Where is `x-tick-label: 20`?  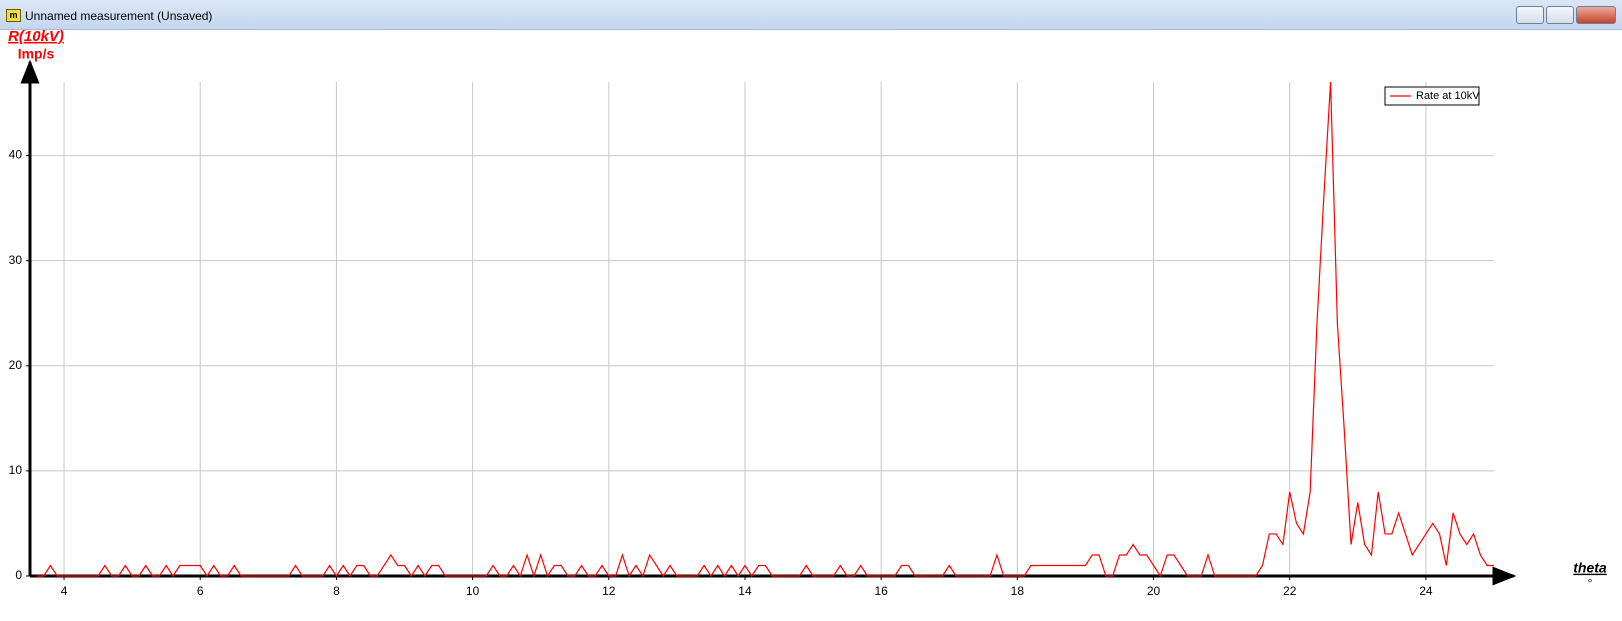 x-tick-label: 20 is located at coordinates (1154, 591).